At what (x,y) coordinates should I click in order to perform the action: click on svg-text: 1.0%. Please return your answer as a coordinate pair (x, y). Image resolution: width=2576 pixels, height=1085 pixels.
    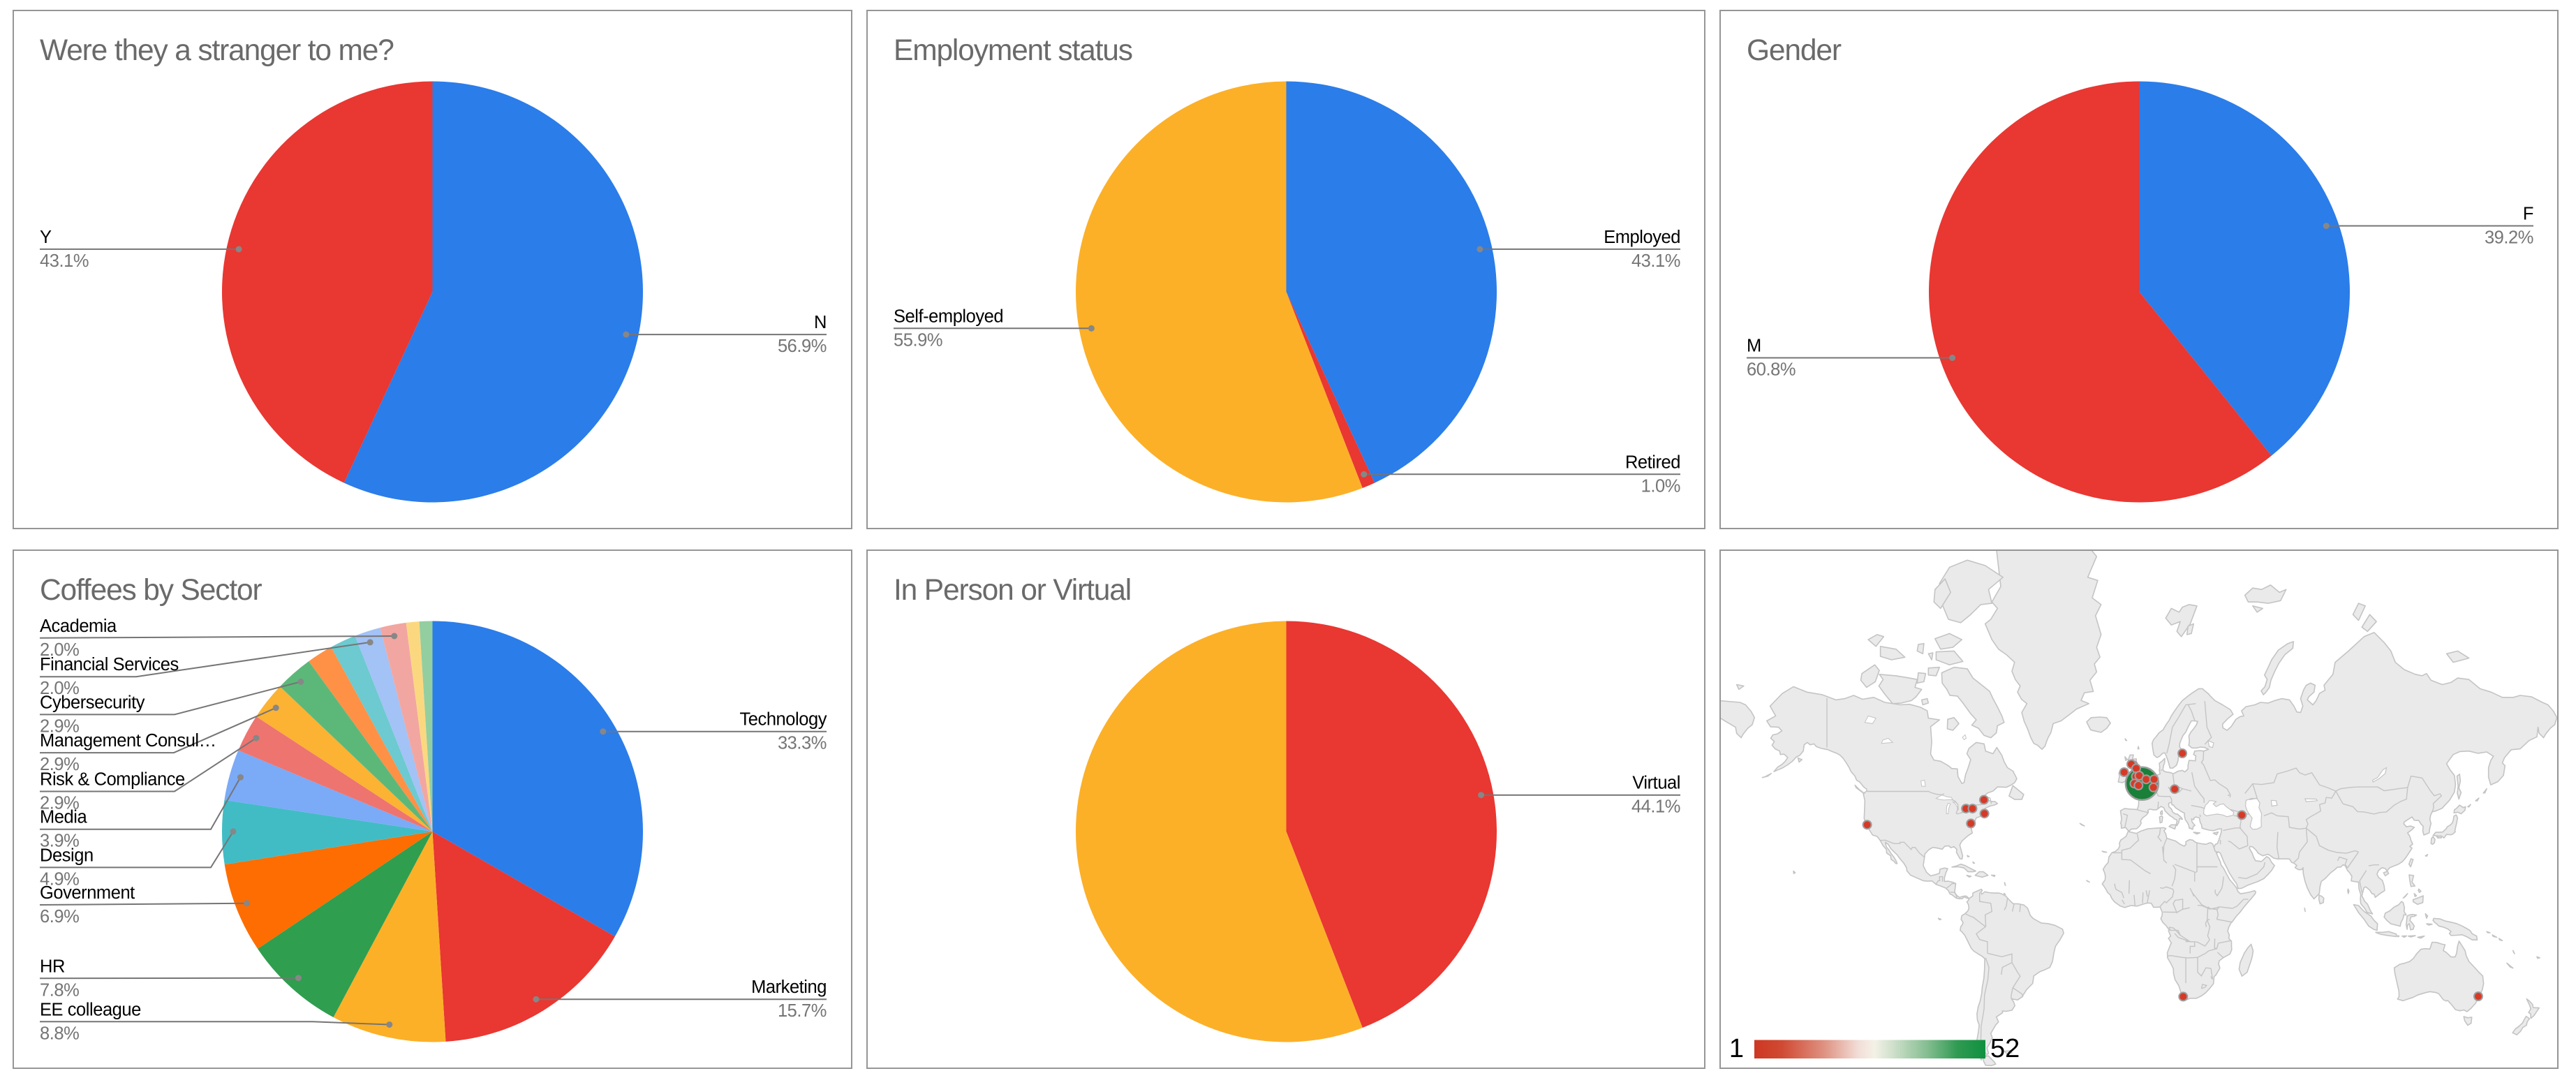
    Looking at the image, I should click on (1660, 486).